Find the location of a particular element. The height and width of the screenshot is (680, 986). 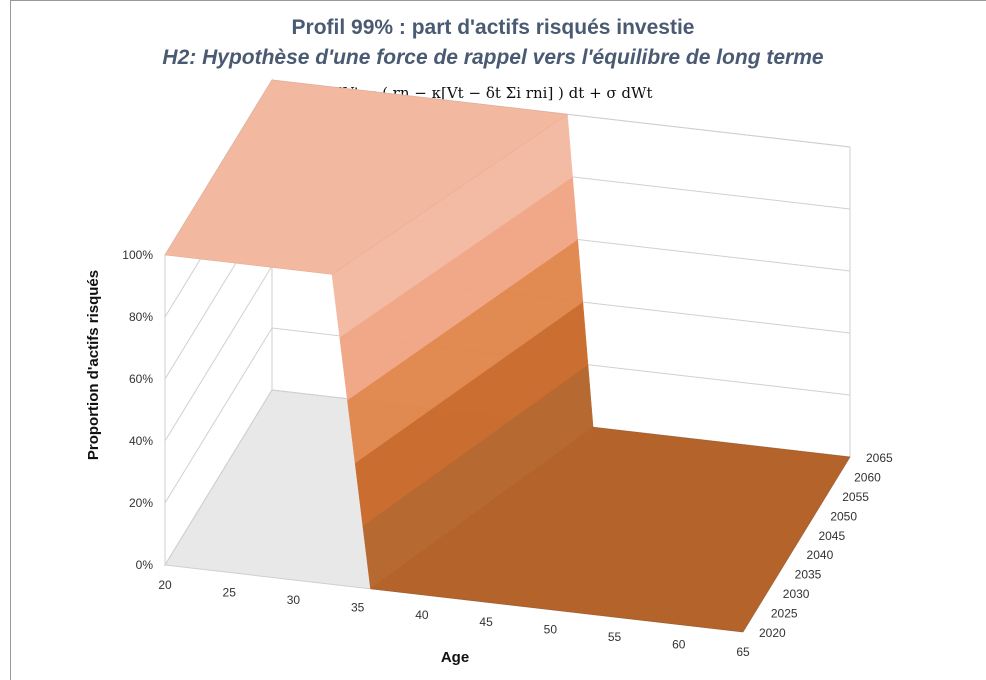

tick-label-depth: 2065 is located at coordinates (879, 458).